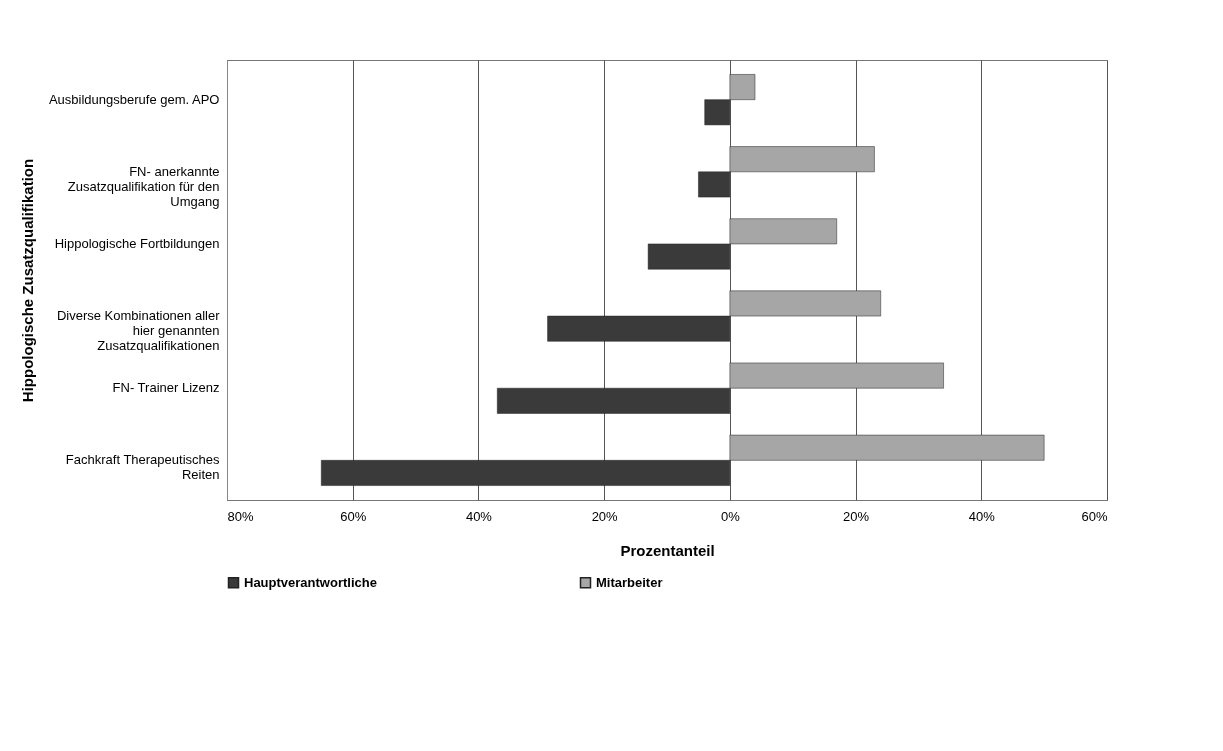 This screenshot has width=1223, height=751. Describe the element at coordinates (730, 516) in the screenshot. I see `x-tick-label: 0%` at that location.